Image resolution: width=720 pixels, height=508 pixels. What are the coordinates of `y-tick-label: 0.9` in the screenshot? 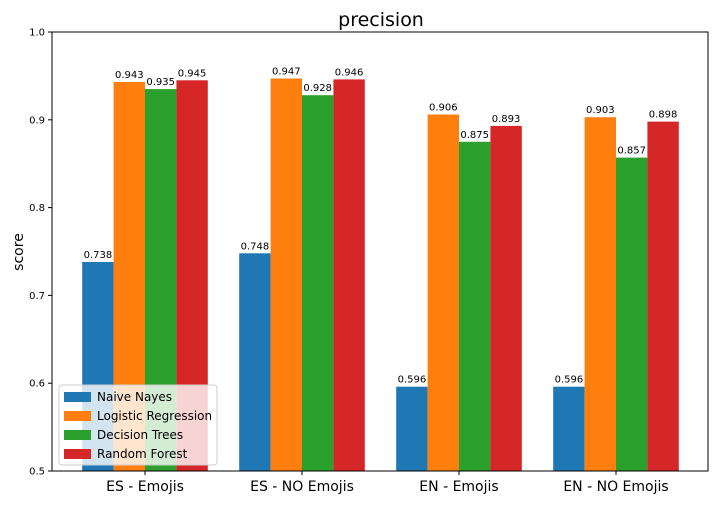 It's located at (37, 120).